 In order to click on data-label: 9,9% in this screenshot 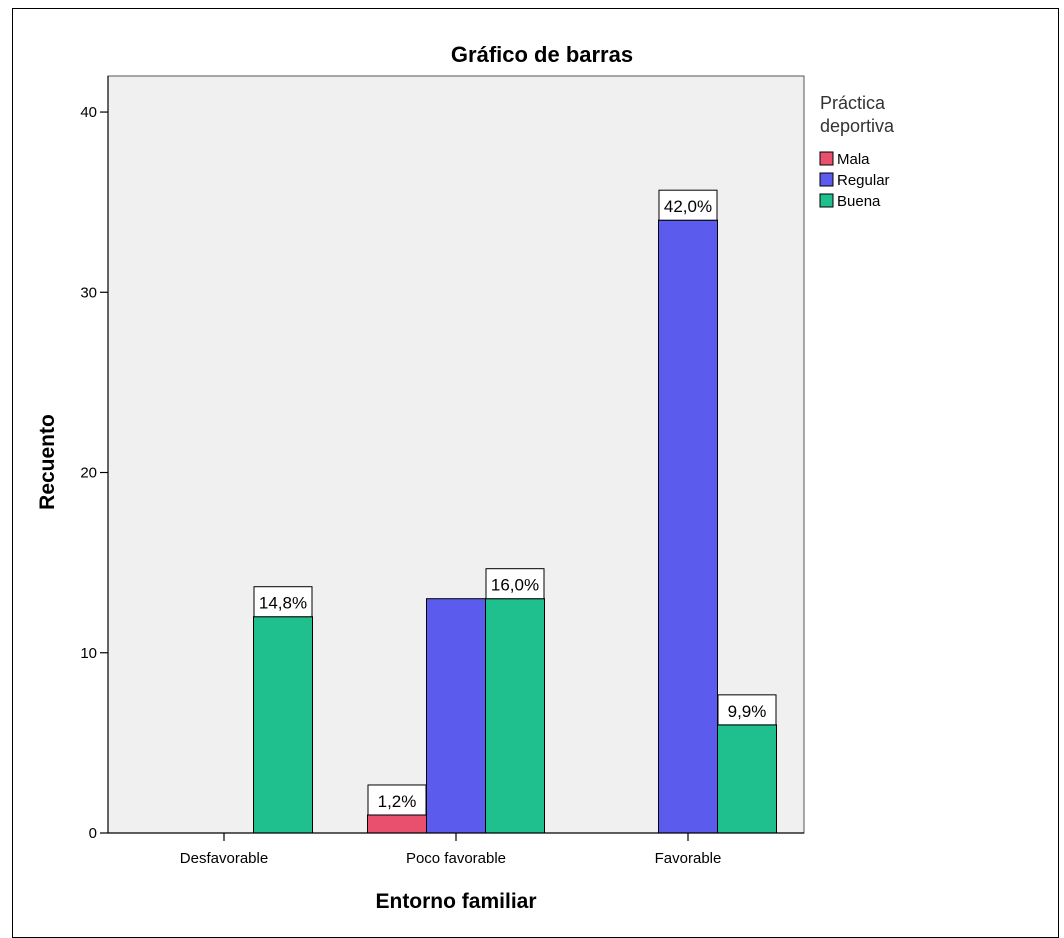, I will do `click(747, 711)`.